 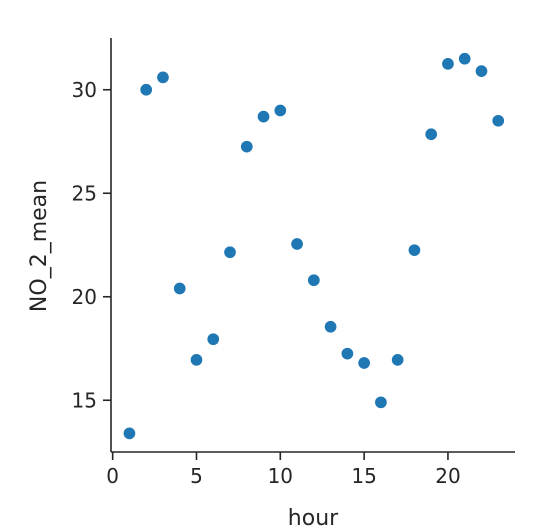 I want to click on y-tick-label: 25, so click(x=84, y=193).